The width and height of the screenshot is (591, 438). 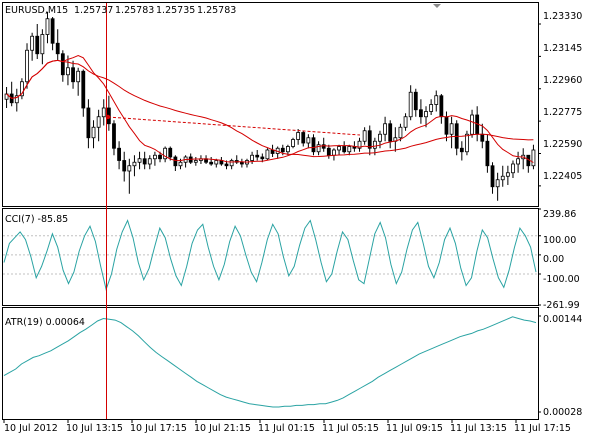 What do you see at coordinates (562, 48) in the screenshot?
I see `price-tick-label: 1.23145` at bounding box center [562, 48].